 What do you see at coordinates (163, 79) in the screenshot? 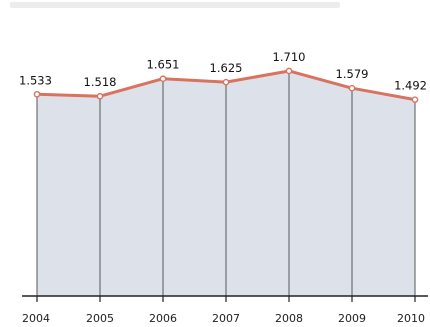
I see `data-point-2006` at bounding box center [163, 79].